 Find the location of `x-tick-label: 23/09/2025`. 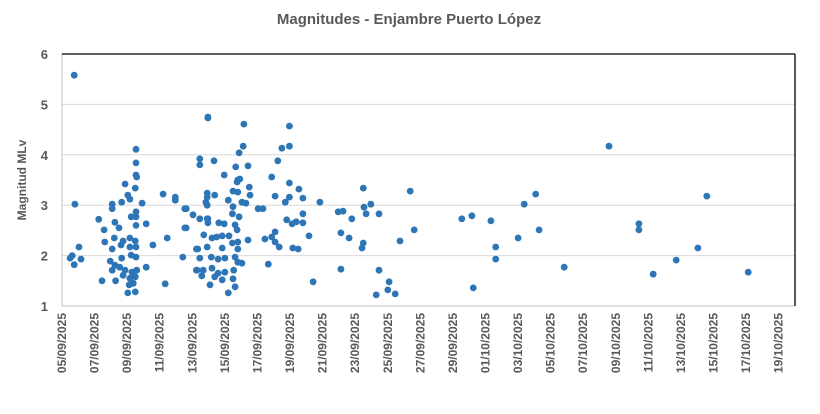

x-tick-label: 23/09/2025 is located at coordinates (355, 343).